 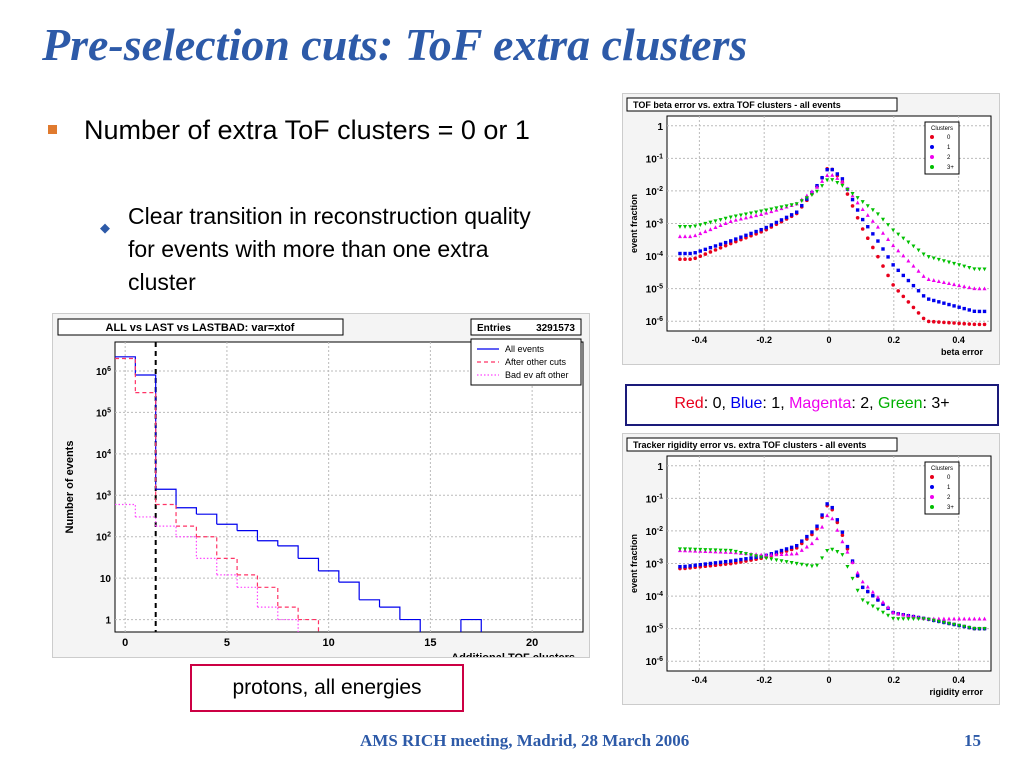 What do you see at coordinates (654, 322) in the screenshot?
I see `y-tick-label: 10⁻⁶` at bounding box center [654, 322].